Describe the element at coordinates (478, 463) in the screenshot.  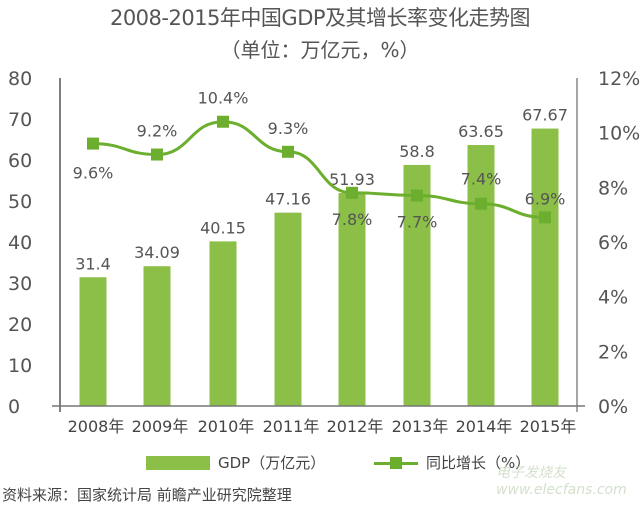
I see `legend-growth-label: 同比增长（%）` at that location.